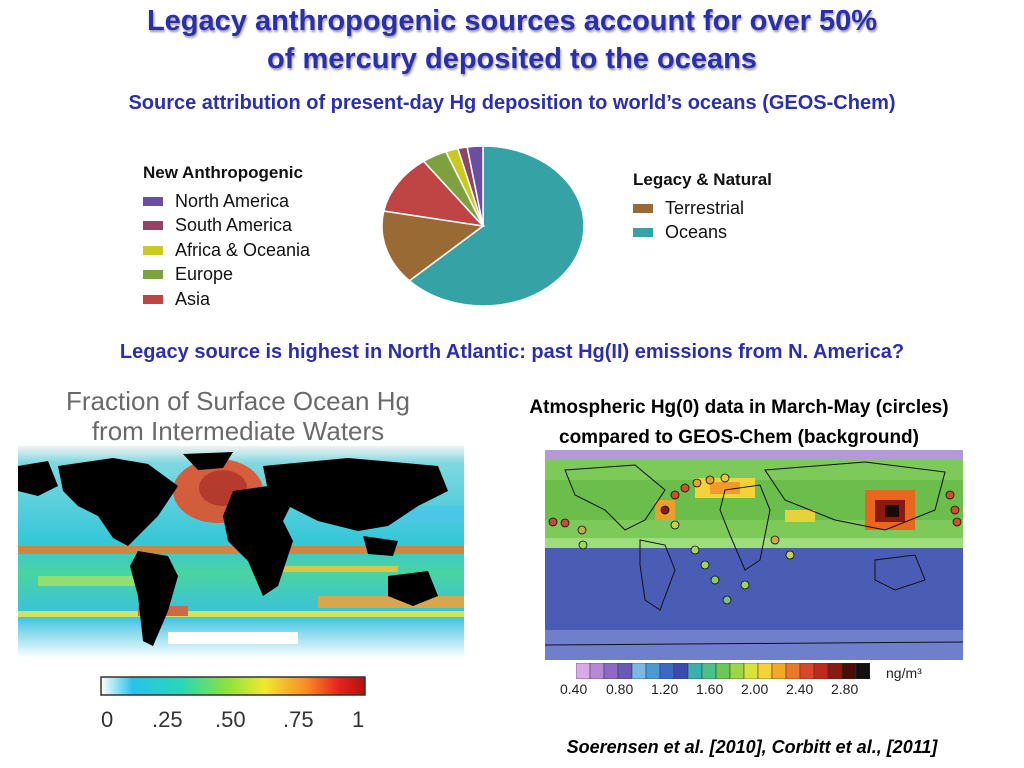  What do you see at coordinates (702, 179) in the screenshot?
I see `legacy-natural-legend-title: Legacy & Natural` at bounding box center [702, 179].